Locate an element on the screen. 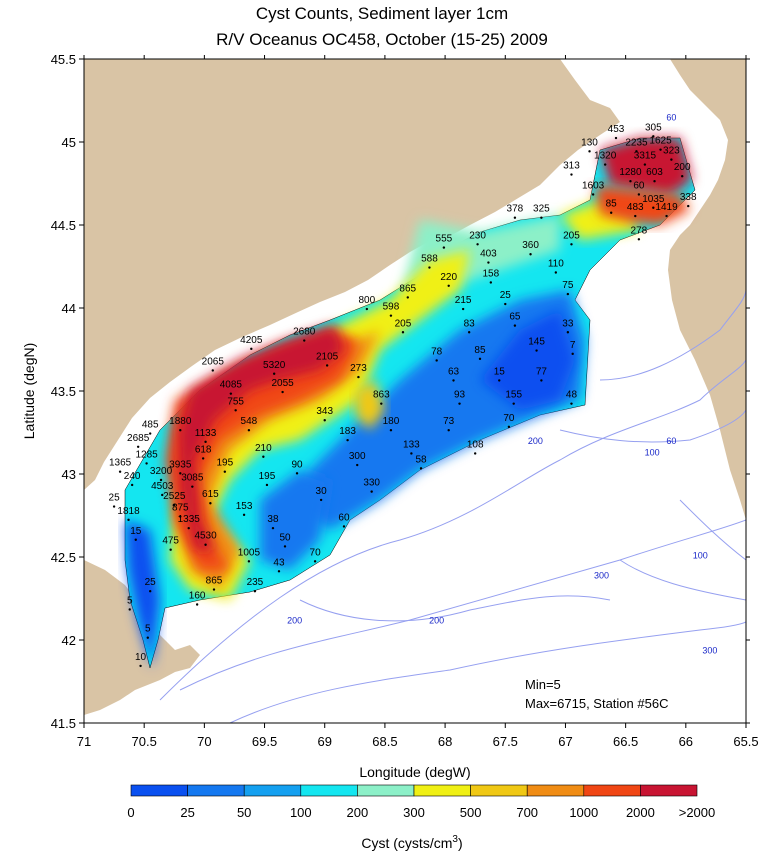 The height and width of the screenshot is (858, 764). station-value: 1625 is located at coordinates (660, 141).